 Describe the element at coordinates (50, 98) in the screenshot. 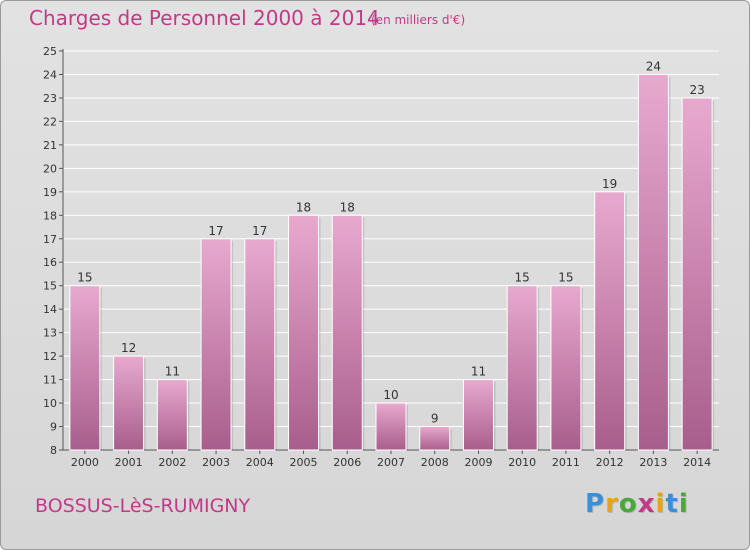

I see `y-tick-label: 23` at that location.